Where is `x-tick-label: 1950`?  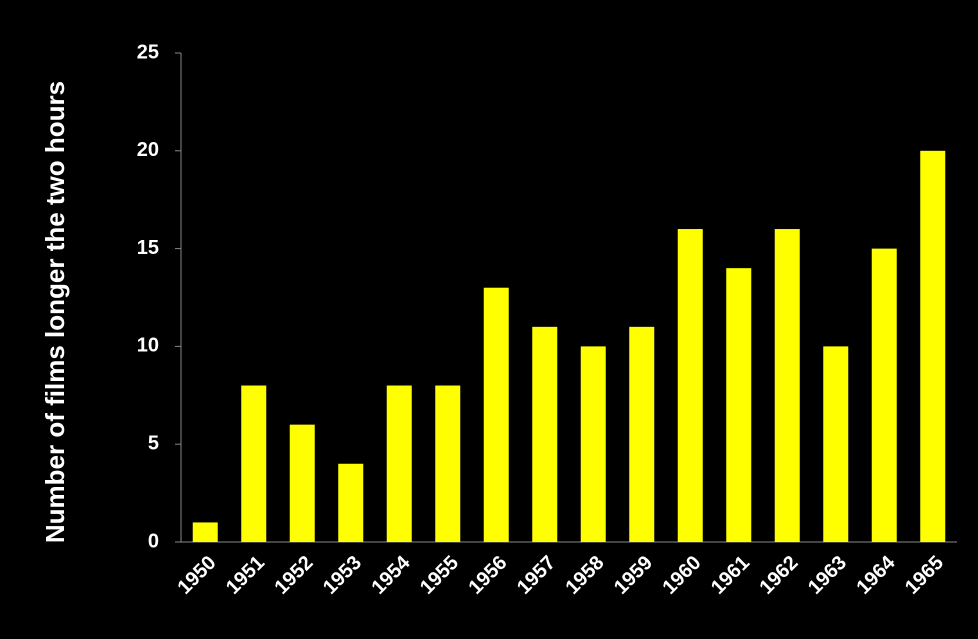 x-tick-label: 1950 is located at coordinates (196, 575).